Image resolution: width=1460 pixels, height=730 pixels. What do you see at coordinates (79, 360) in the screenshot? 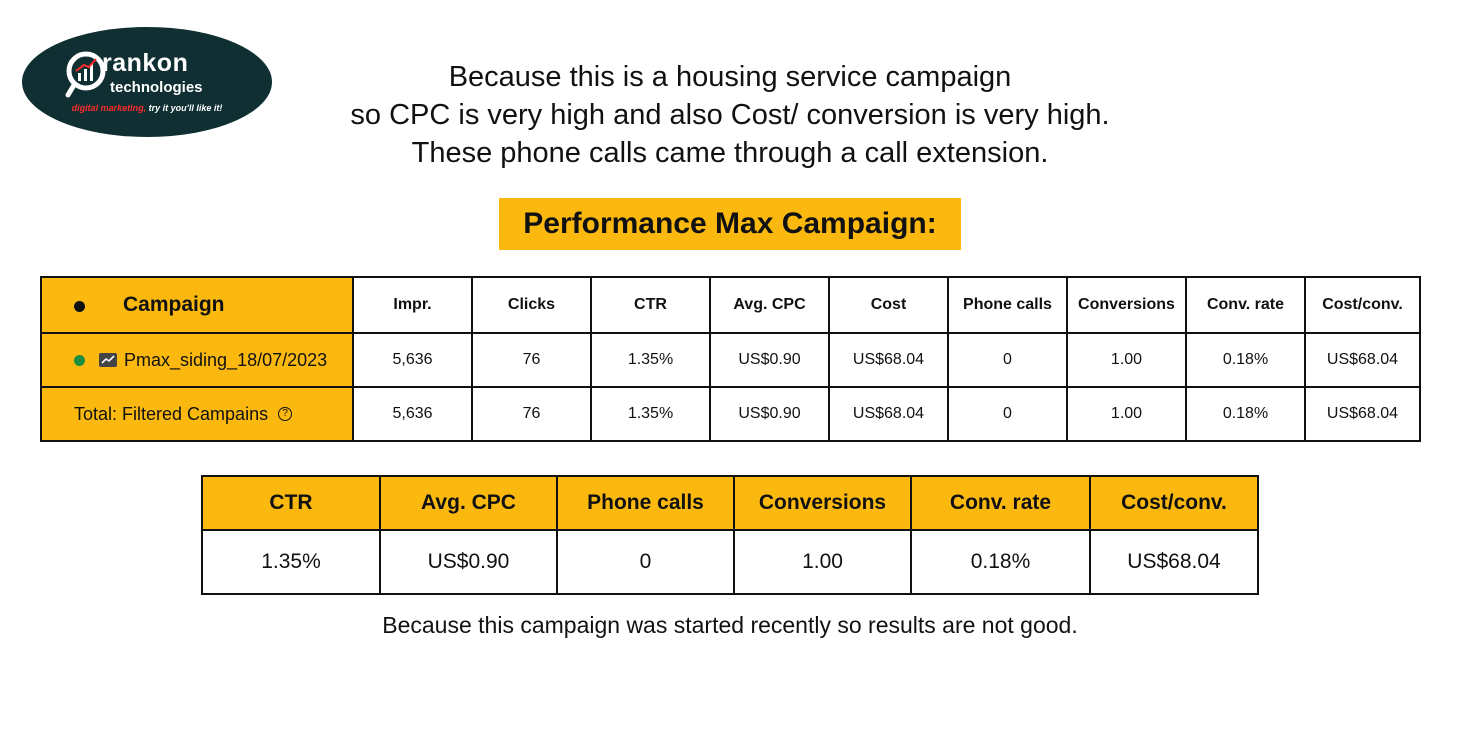
I see `status-enabled-icon` at bounding box center [79, 360].